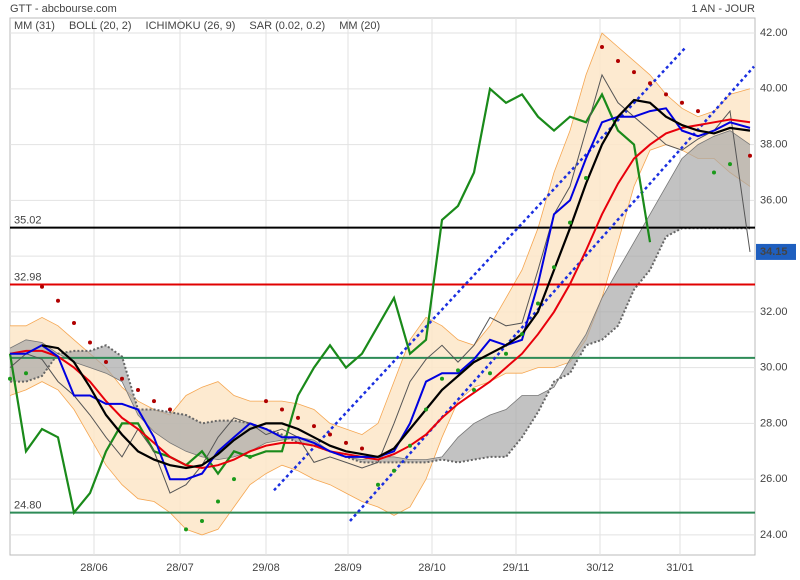 This screenshot has height=580, width=800. I want to click on y-tick-label: 24.00, so click(774, 535).